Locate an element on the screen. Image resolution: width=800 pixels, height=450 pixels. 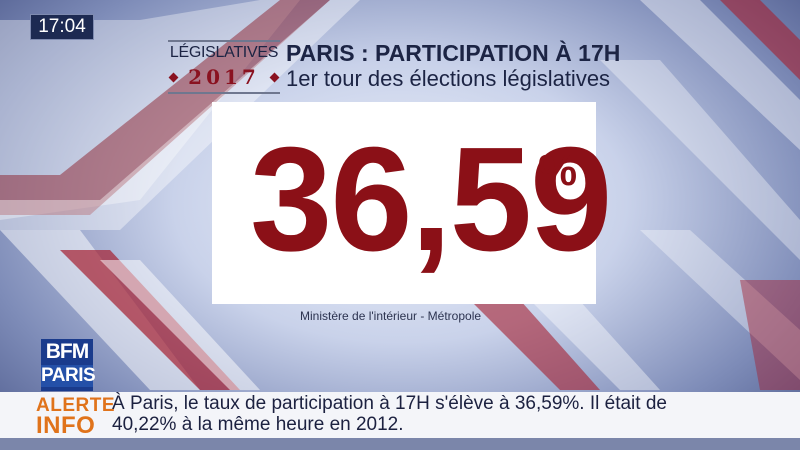
news-ticker is located at coordinates (400, 415).